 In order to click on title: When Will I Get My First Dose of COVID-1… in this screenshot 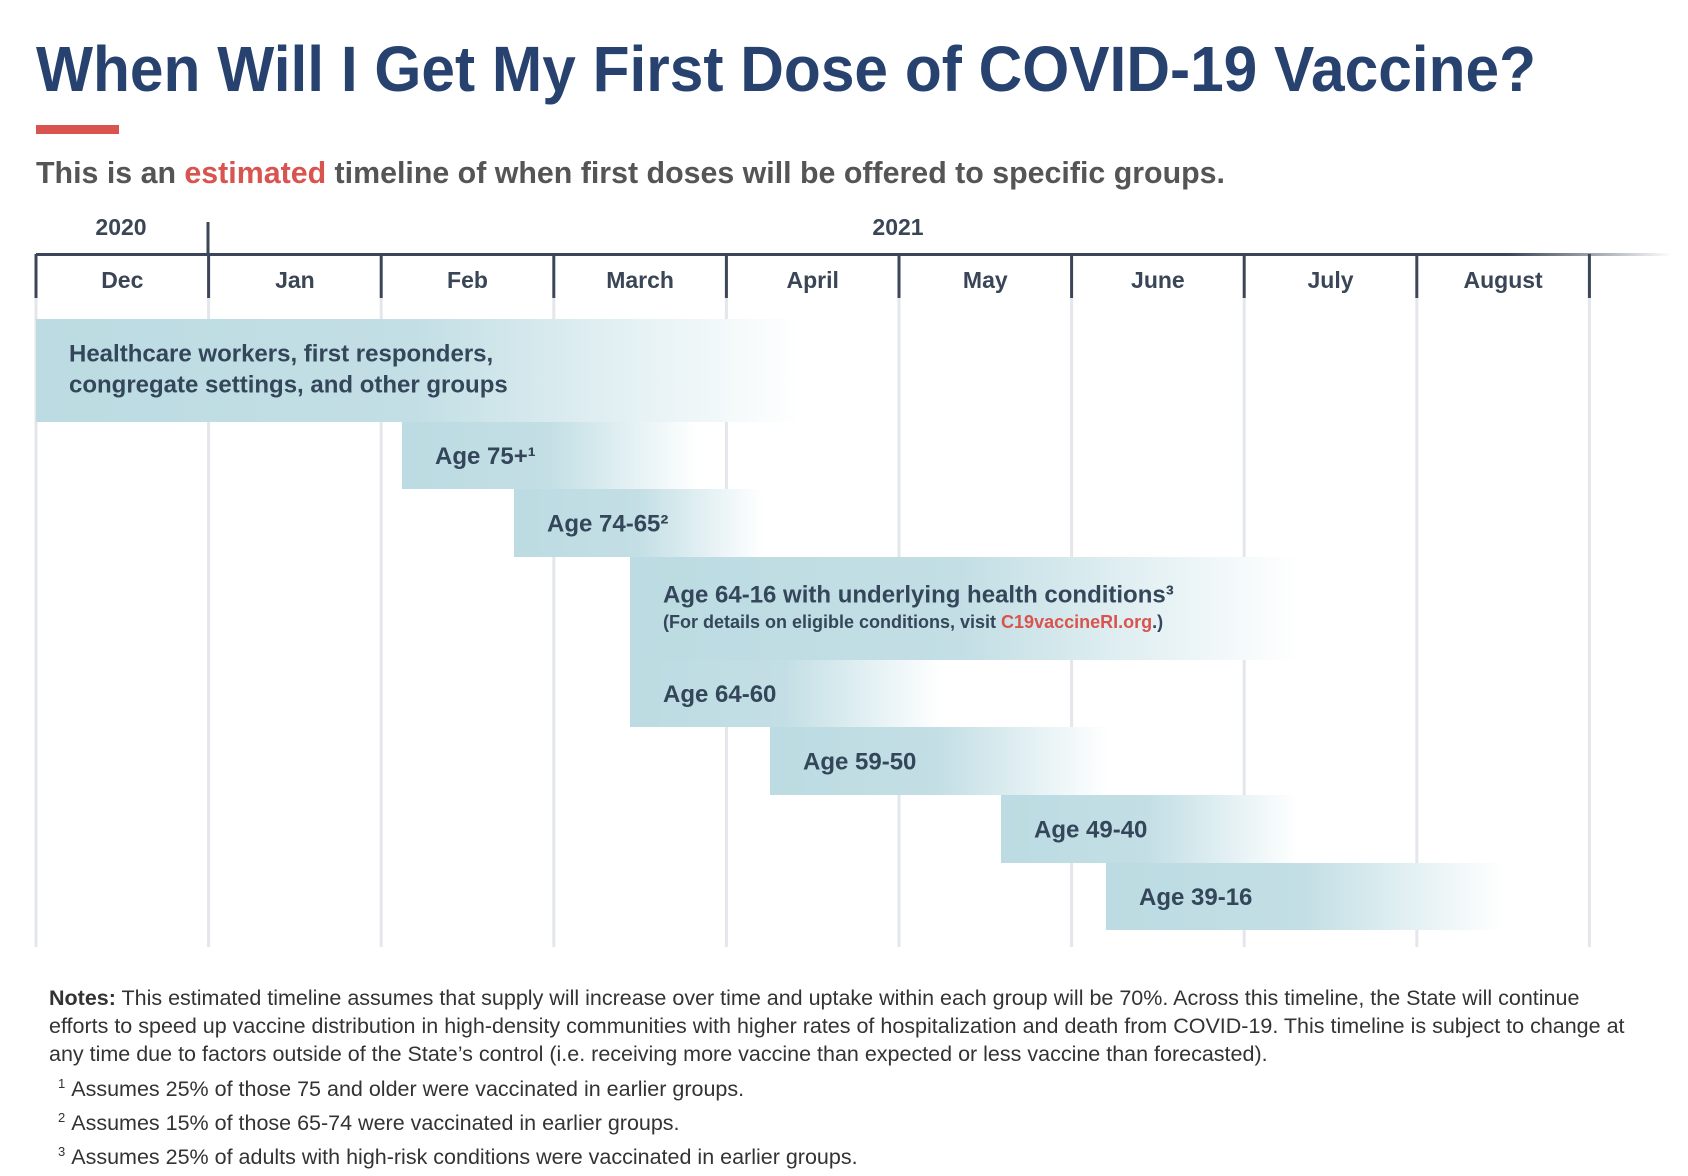, I will do `click(786, 69)`.